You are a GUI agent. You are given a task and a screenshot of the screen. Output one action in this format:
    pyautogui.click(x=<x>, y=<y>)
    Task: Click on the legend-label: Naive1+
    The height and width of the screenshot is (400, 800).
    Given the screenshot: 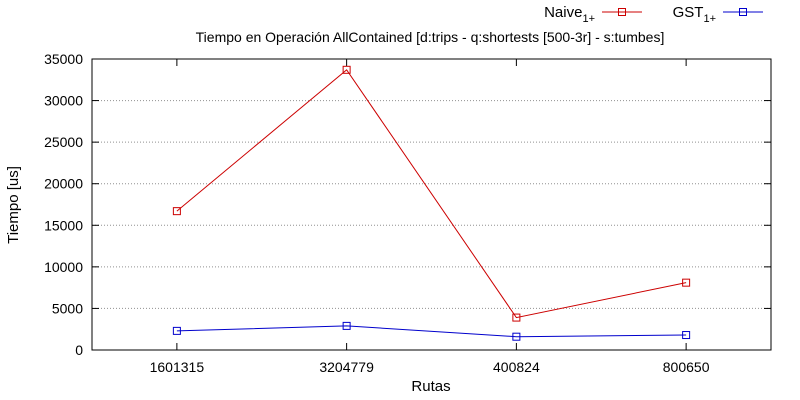 What is the action you would take?
    pyautogui.click(x=569, y=14)
    